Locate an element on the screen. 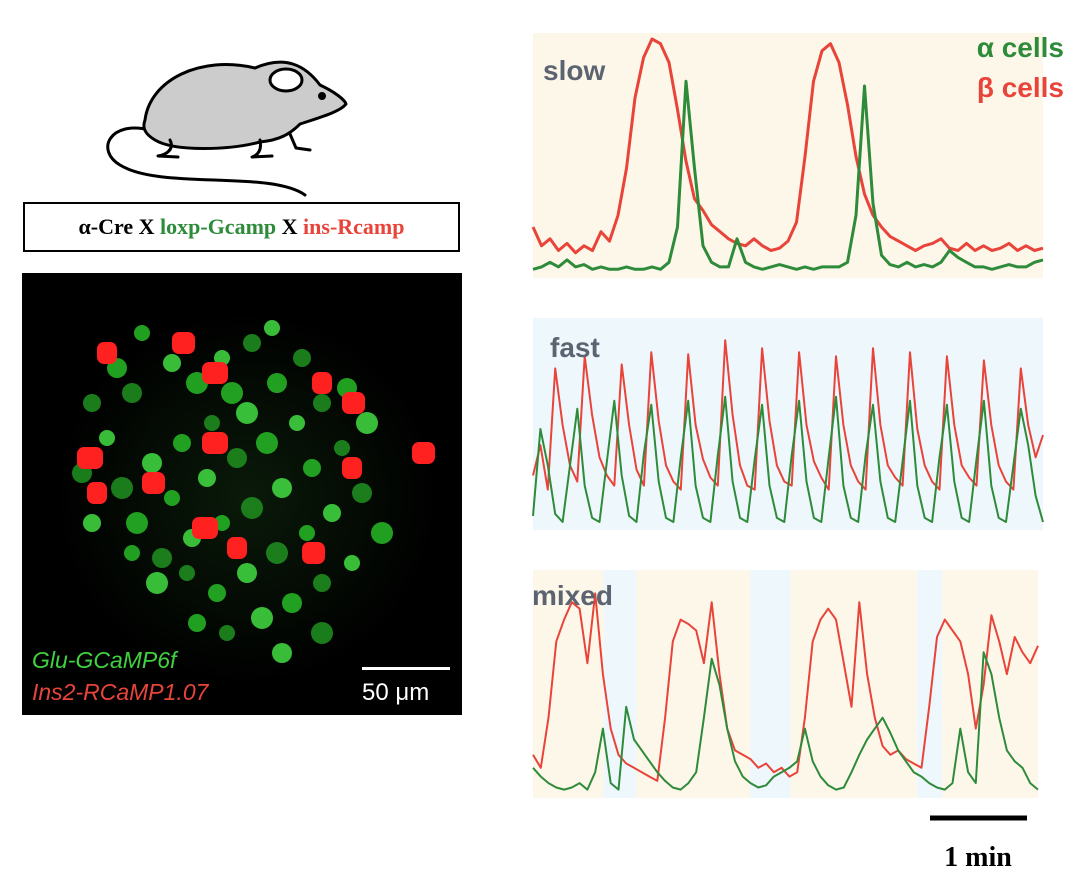  mouse-body is located at coordinates (245, 105).